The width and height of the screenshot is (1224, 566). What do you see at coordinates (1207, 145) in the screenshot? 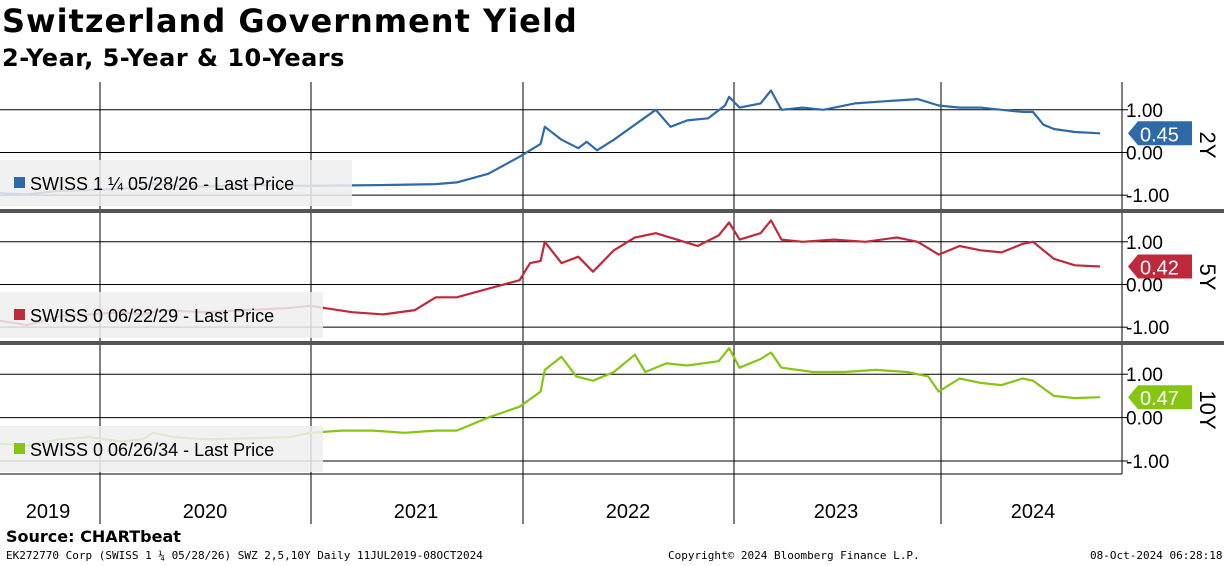
I see `panel-label-2y: 2Y` at bounding box center [1207, 145].